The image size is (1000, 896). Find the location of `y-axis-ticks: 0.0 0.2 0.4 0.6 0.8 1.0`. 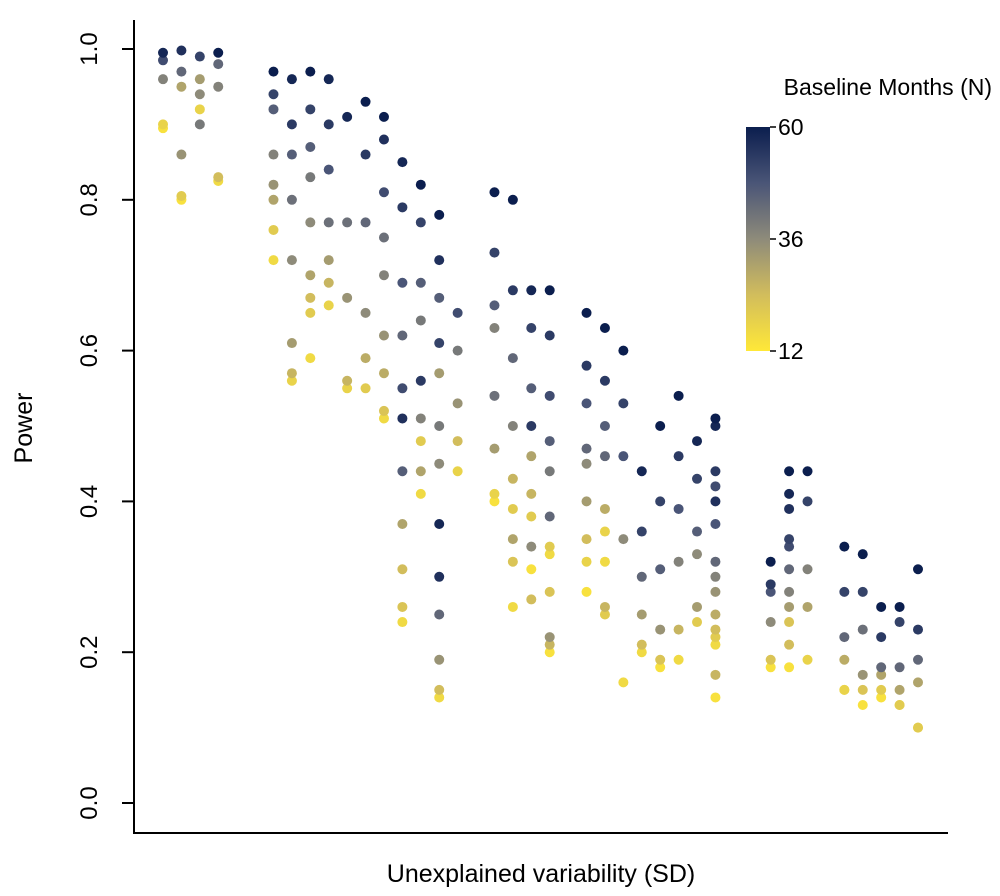

y-axis-ticks: 0.0 0.2 0.4 0.6 0.8 1.0 is located at coordinates (105, 426).